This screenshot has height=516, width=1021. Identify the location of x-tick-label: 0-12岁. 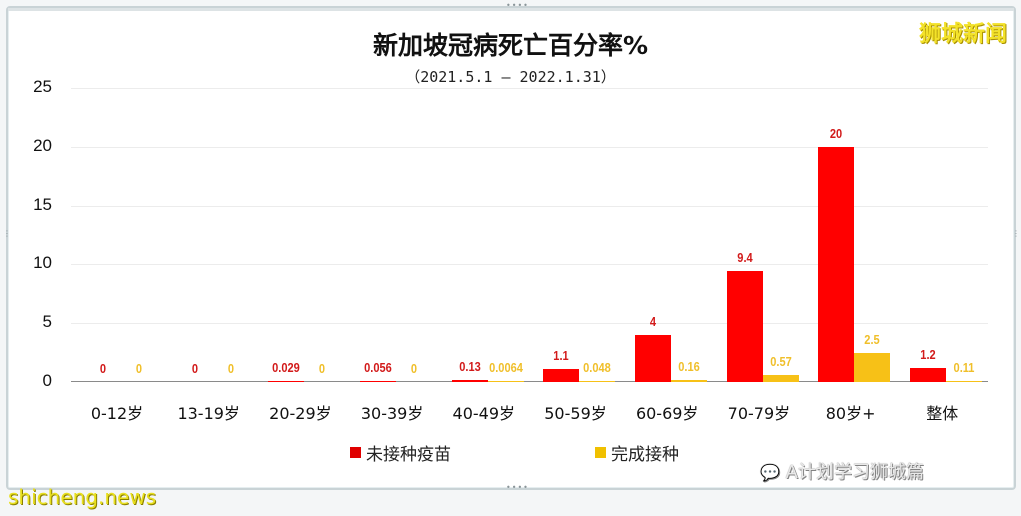
(117, 413).